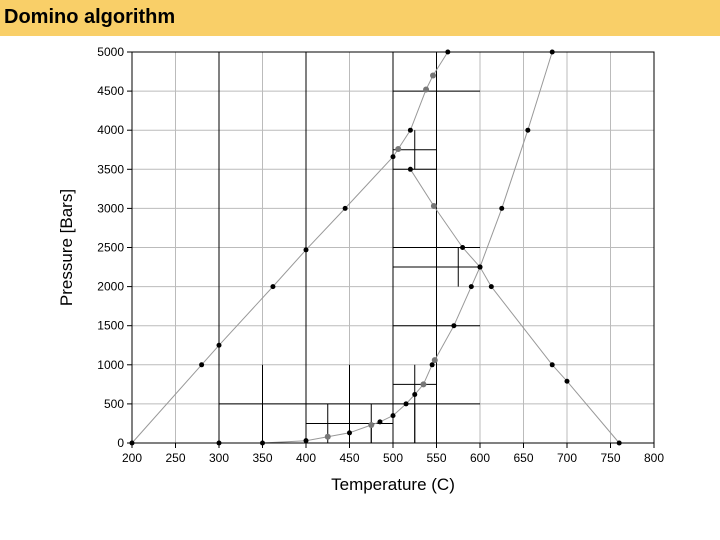 The width and height of the screenshot is (720, 540). Describe the element at coordinates (110, 208) in the screenshot. I see `y-tick-label: 3000` at that location.